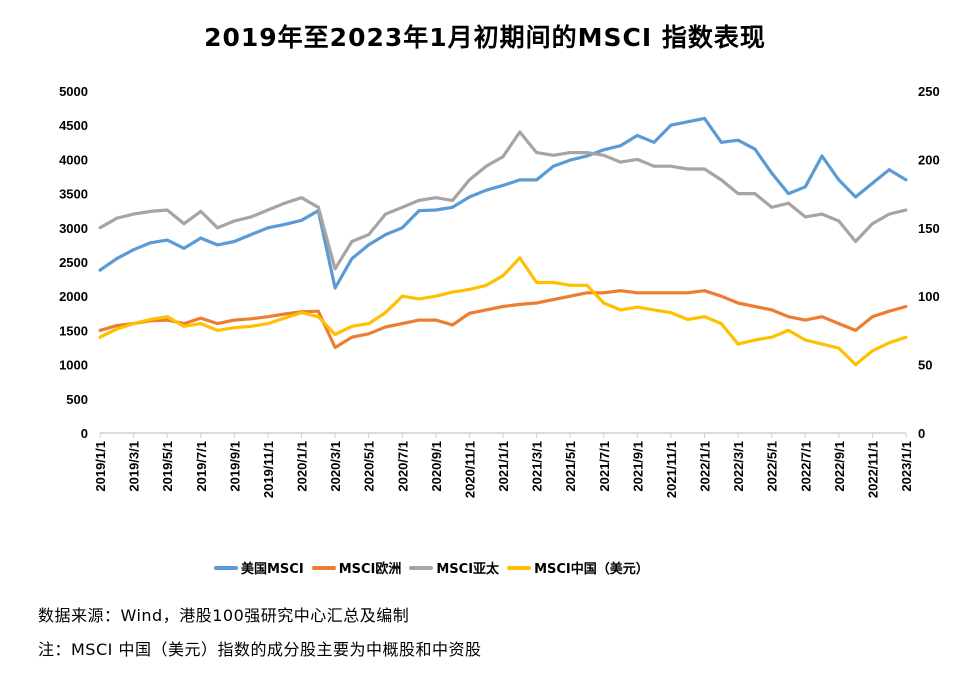 The height and width of the screenshot is (673, 970). What do you see at coordinates (73, 159) in the screenshot?
I see `left-axis-tick-label: 4000` at bounding box center [73, 159].